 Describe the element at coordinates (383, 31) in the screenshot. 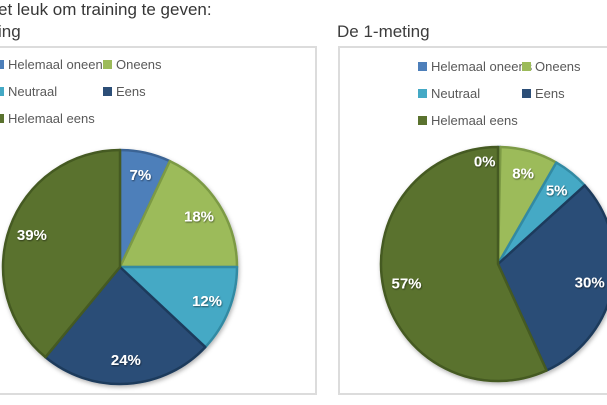

I see `chart-title-right: De 1-meting` at that location.